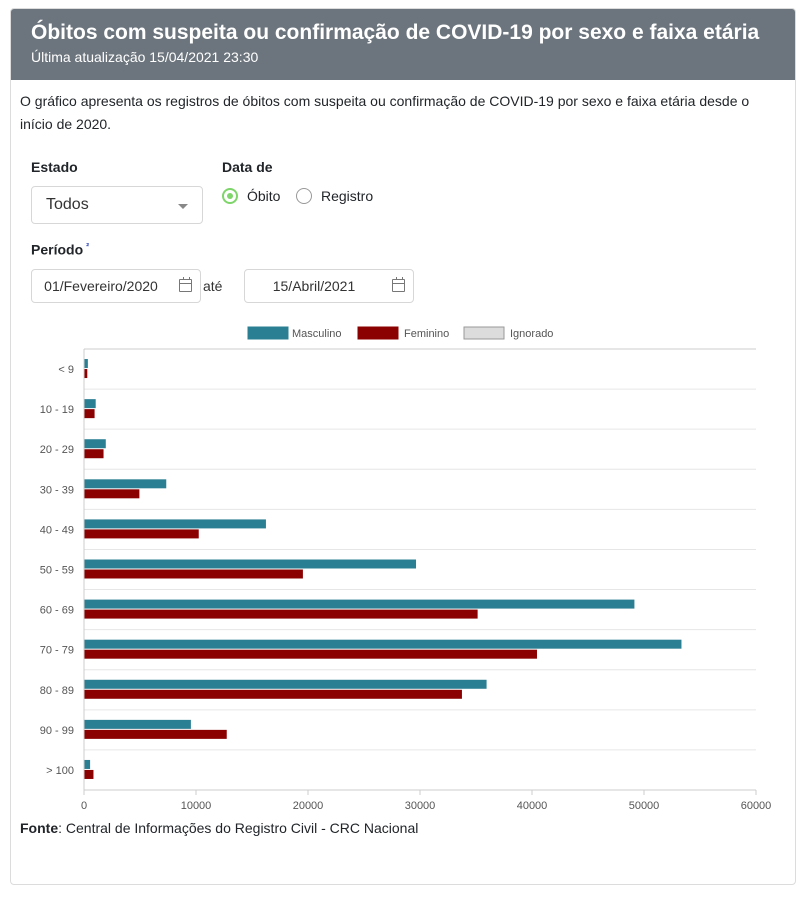  Describe the element at coordinates (230, 196) in the screenshot. I see `radio-checked-icon` at that location.